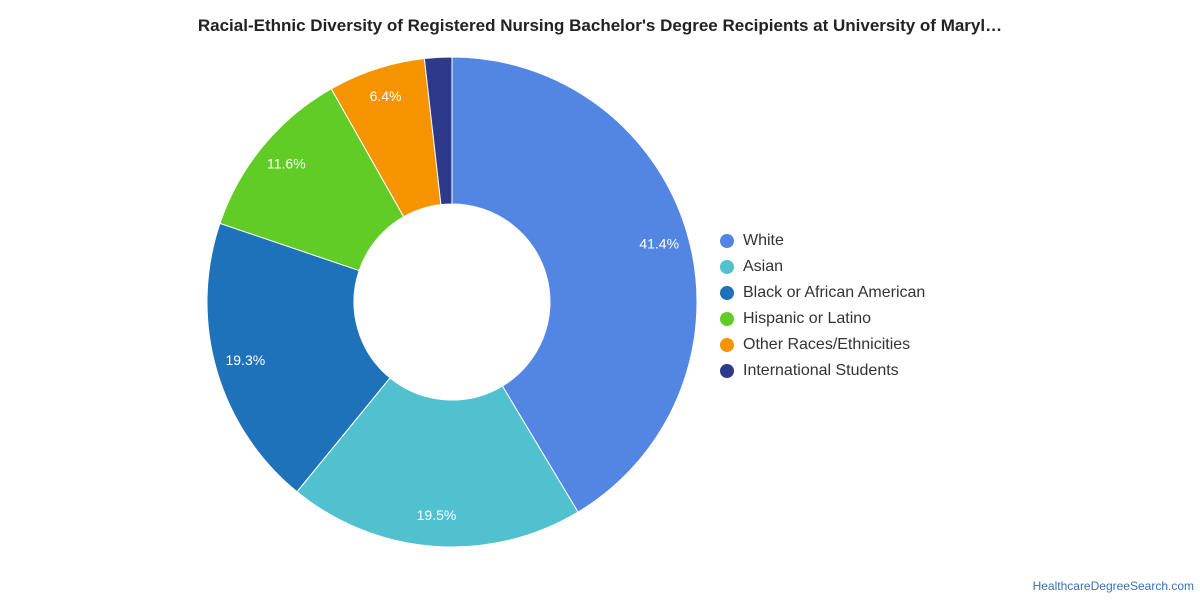 The image size is (1200, 600). Describe the element at coordinates (807, 318) in the screenshot. I see `legend-label: Hispanic or Latino` at that location.